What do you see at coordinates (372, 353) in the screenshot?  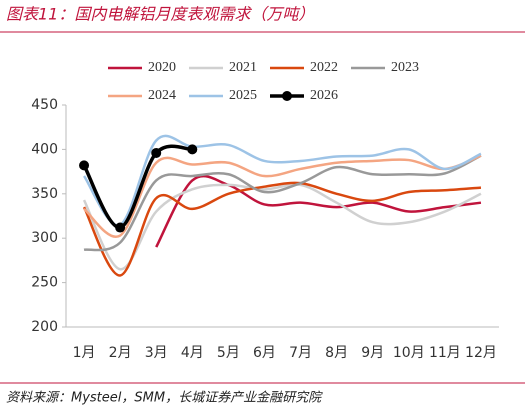 I see `x-tick-label: 9月` at bounding box center [372, 353].